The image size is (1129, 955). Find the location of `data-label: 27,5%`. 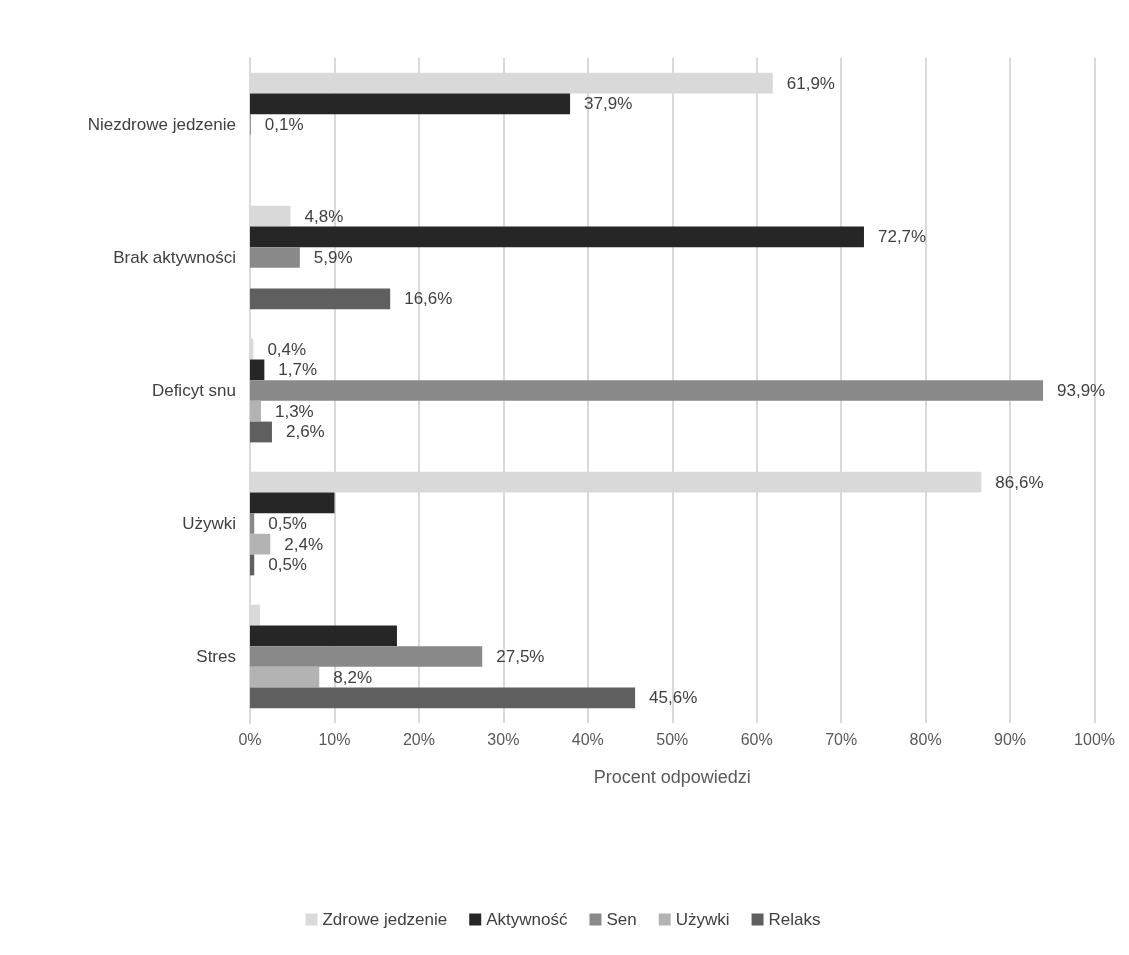

data-label: 27,5% is located at coordinates (520, 656).